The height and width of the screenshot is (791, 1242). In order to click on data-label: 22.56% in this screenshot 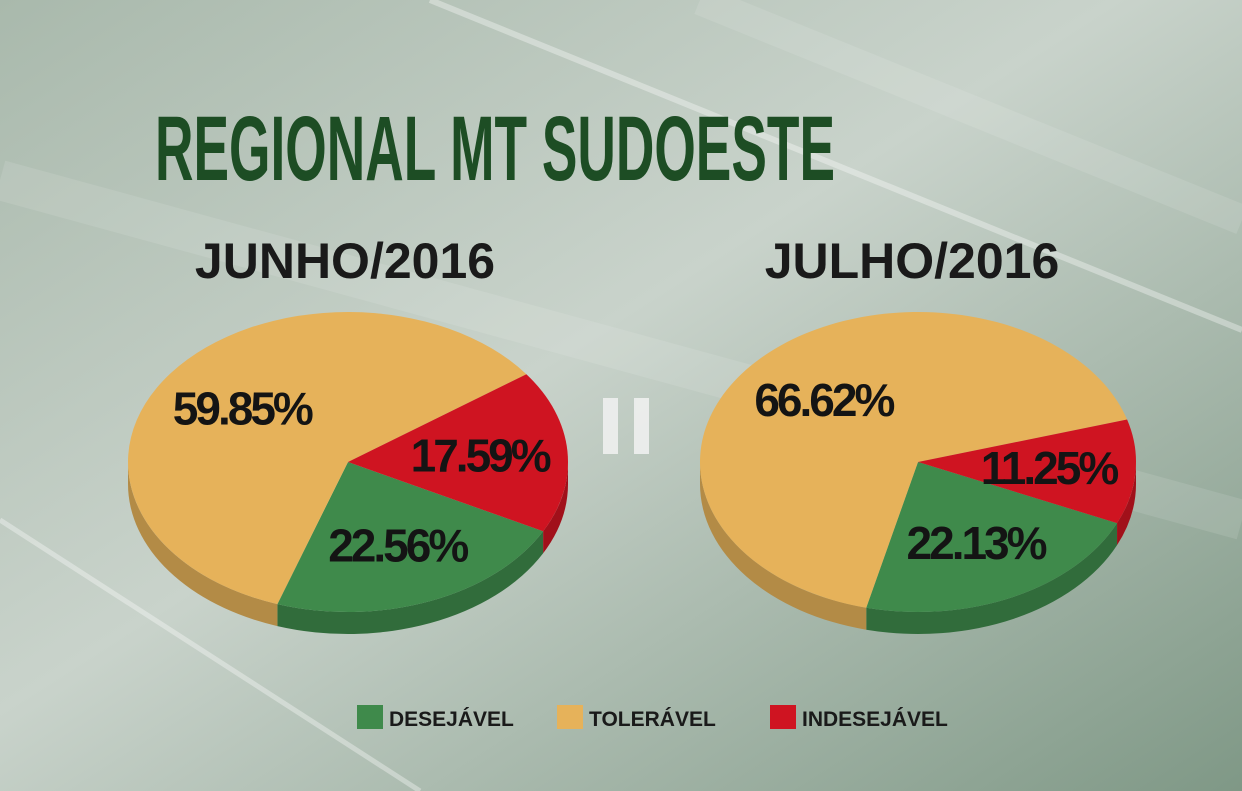, I will do `click(398, 546)`.